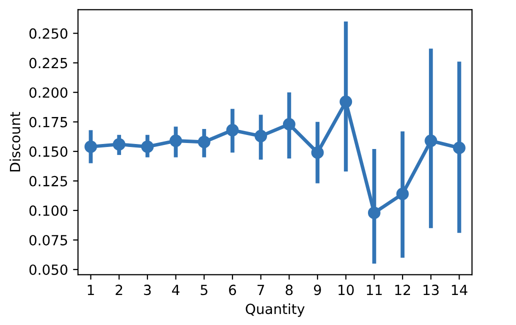  I want to click on y-tick-label: 0.125, so click(48, 181).